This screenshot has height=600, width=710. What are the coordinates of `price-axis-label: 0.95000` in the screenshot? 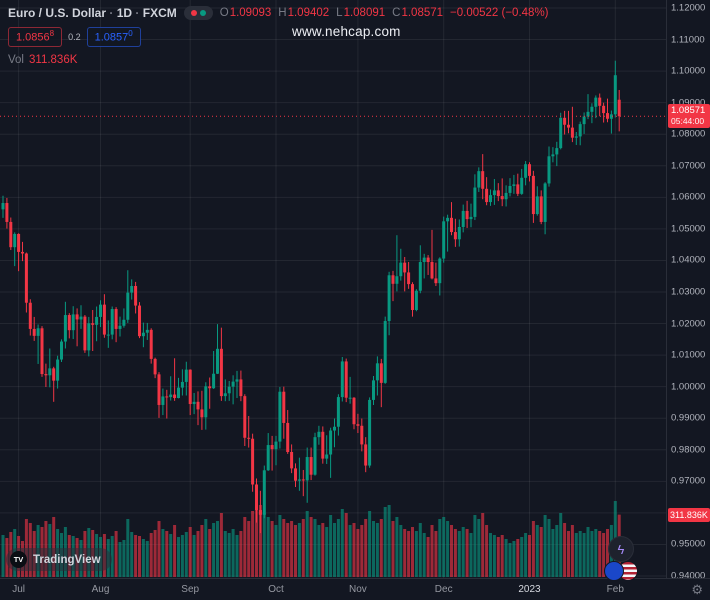 It's located at (688, 544).